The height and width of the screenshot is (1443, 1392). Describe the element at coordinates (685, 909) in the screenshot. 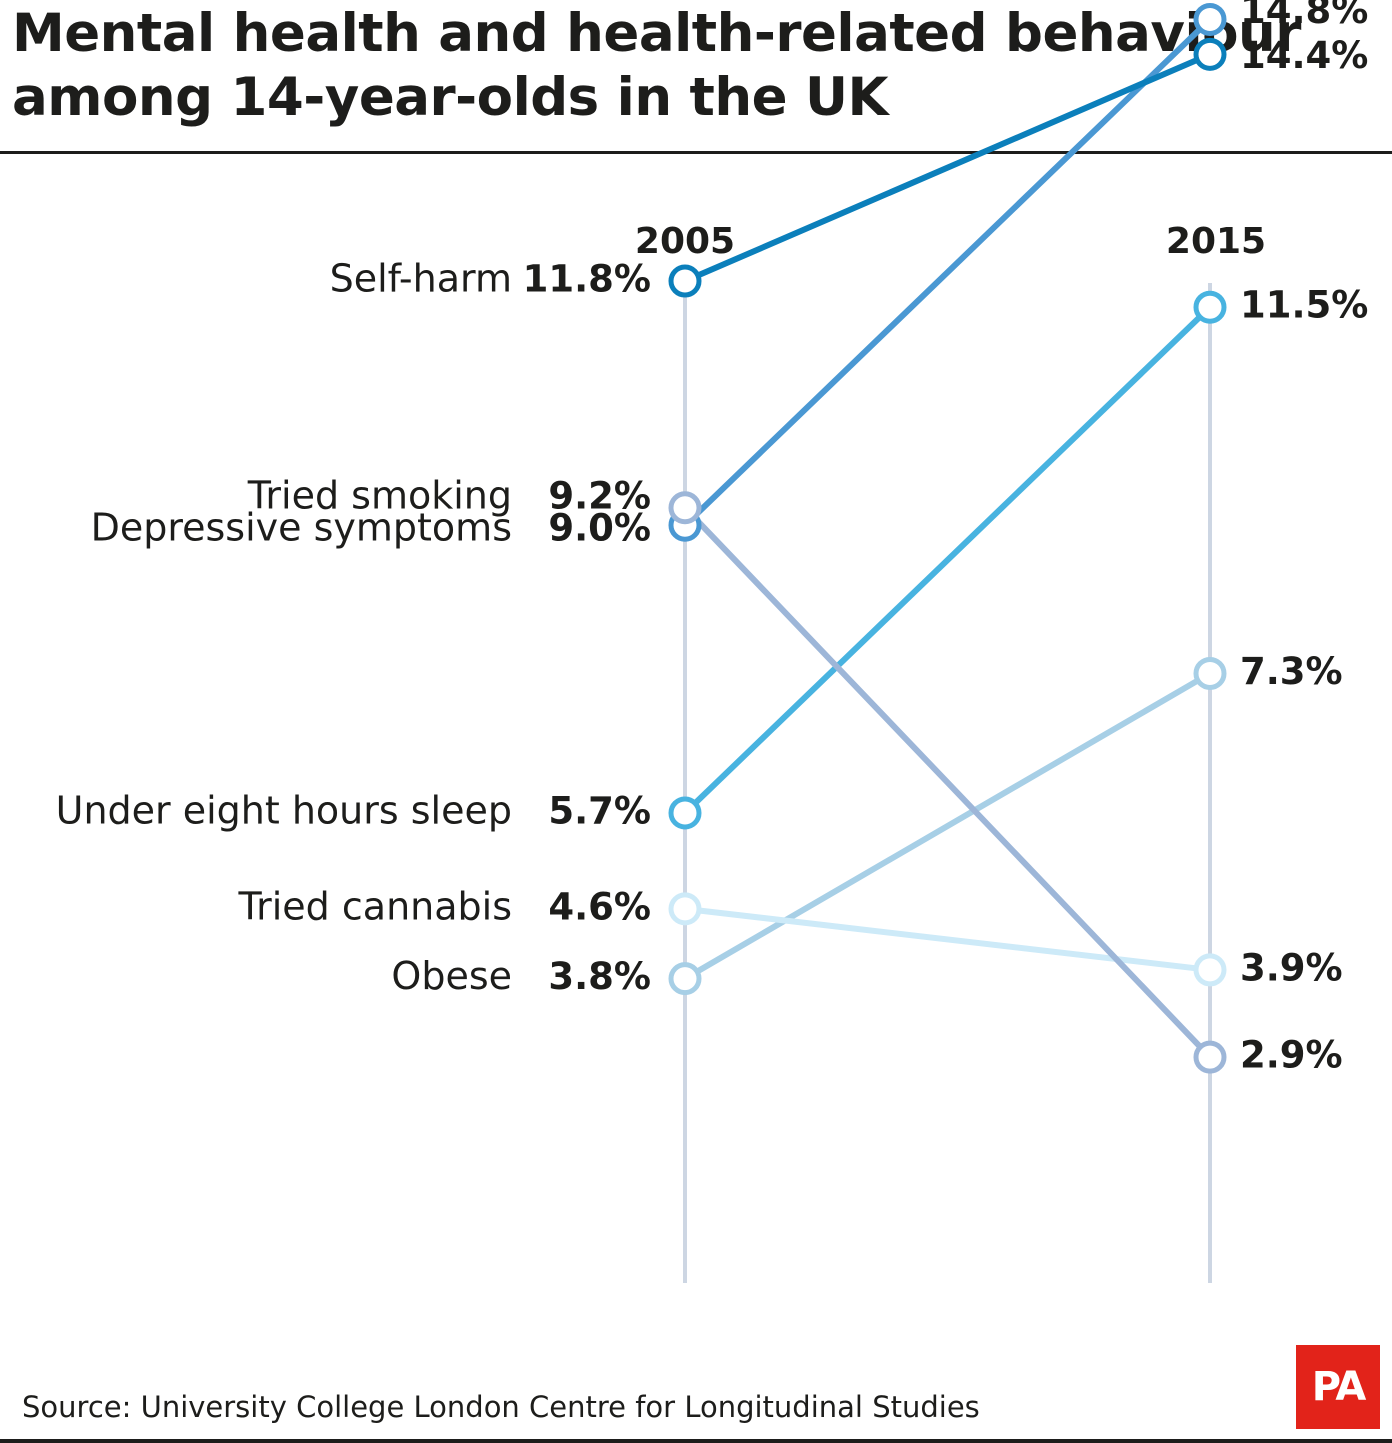

I see `point-tried-cannabis-2005` at that location.